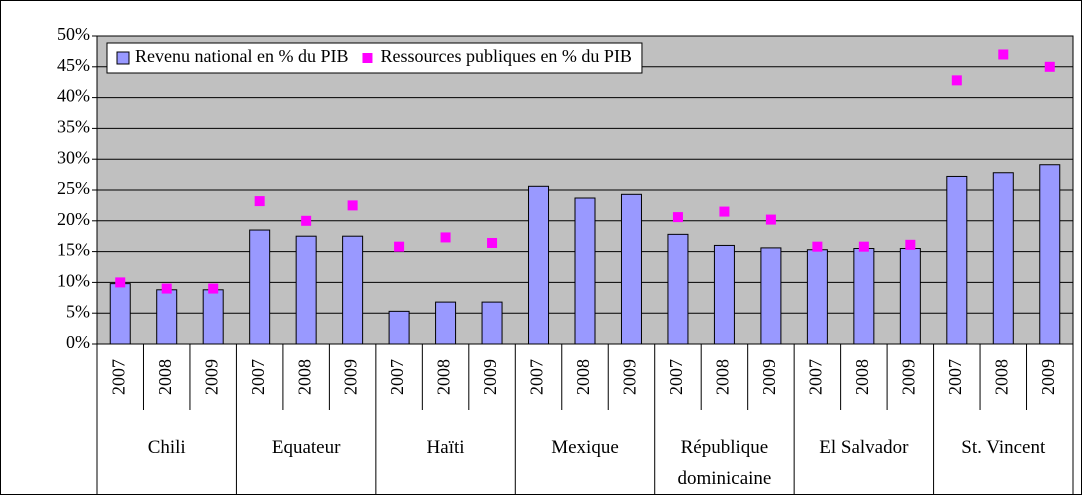 The height and width of the screenshot is (495, 1083). What do you see at coordinates (724, 463) in the screenshot?
I see `group-label: République dominicaine` at bounding box center [724, 463].